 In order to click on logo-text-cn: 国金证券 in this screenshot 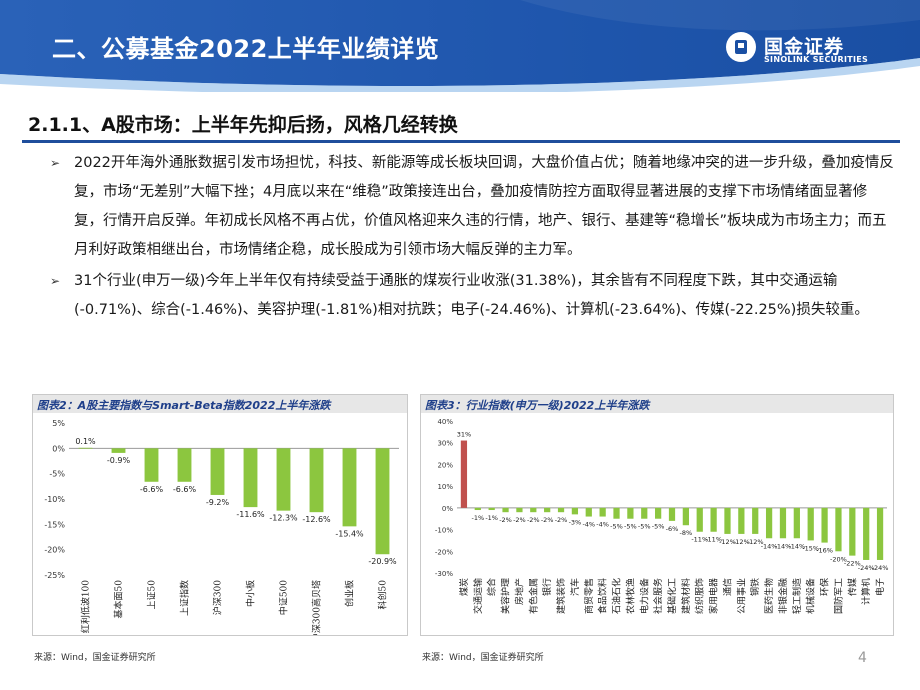, I will do `click(804, 47)`.